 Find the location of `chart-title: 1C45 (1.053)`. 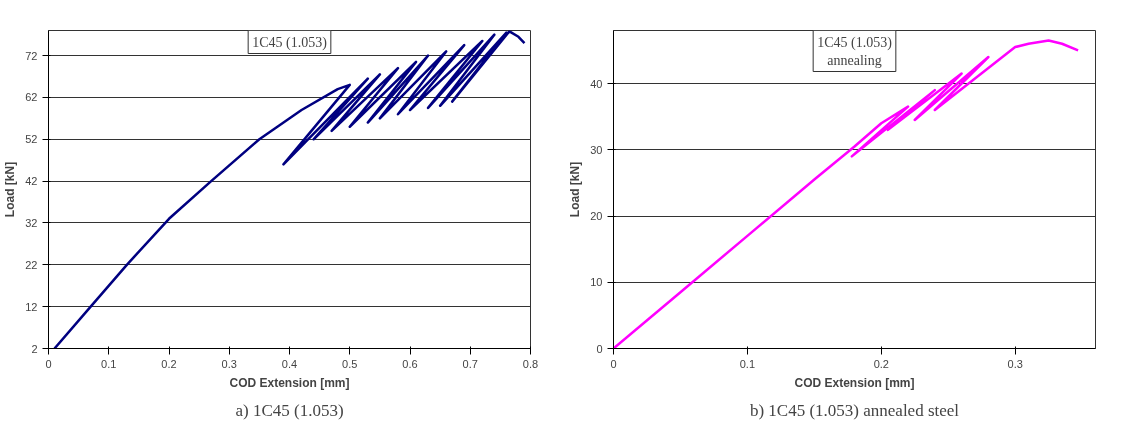

chart-title: 1C45 (1.053) is located at coordinates (290, 42).